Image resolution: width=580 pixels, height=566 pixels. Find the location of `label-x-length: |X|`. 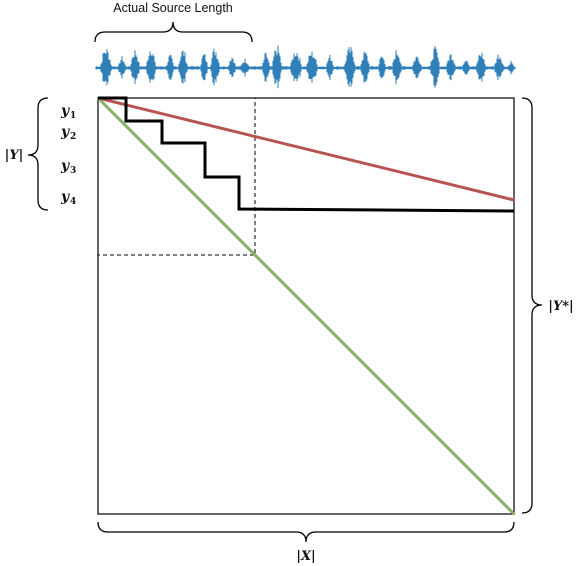

label-x-length: |X| is located at coordinates (306, 556).